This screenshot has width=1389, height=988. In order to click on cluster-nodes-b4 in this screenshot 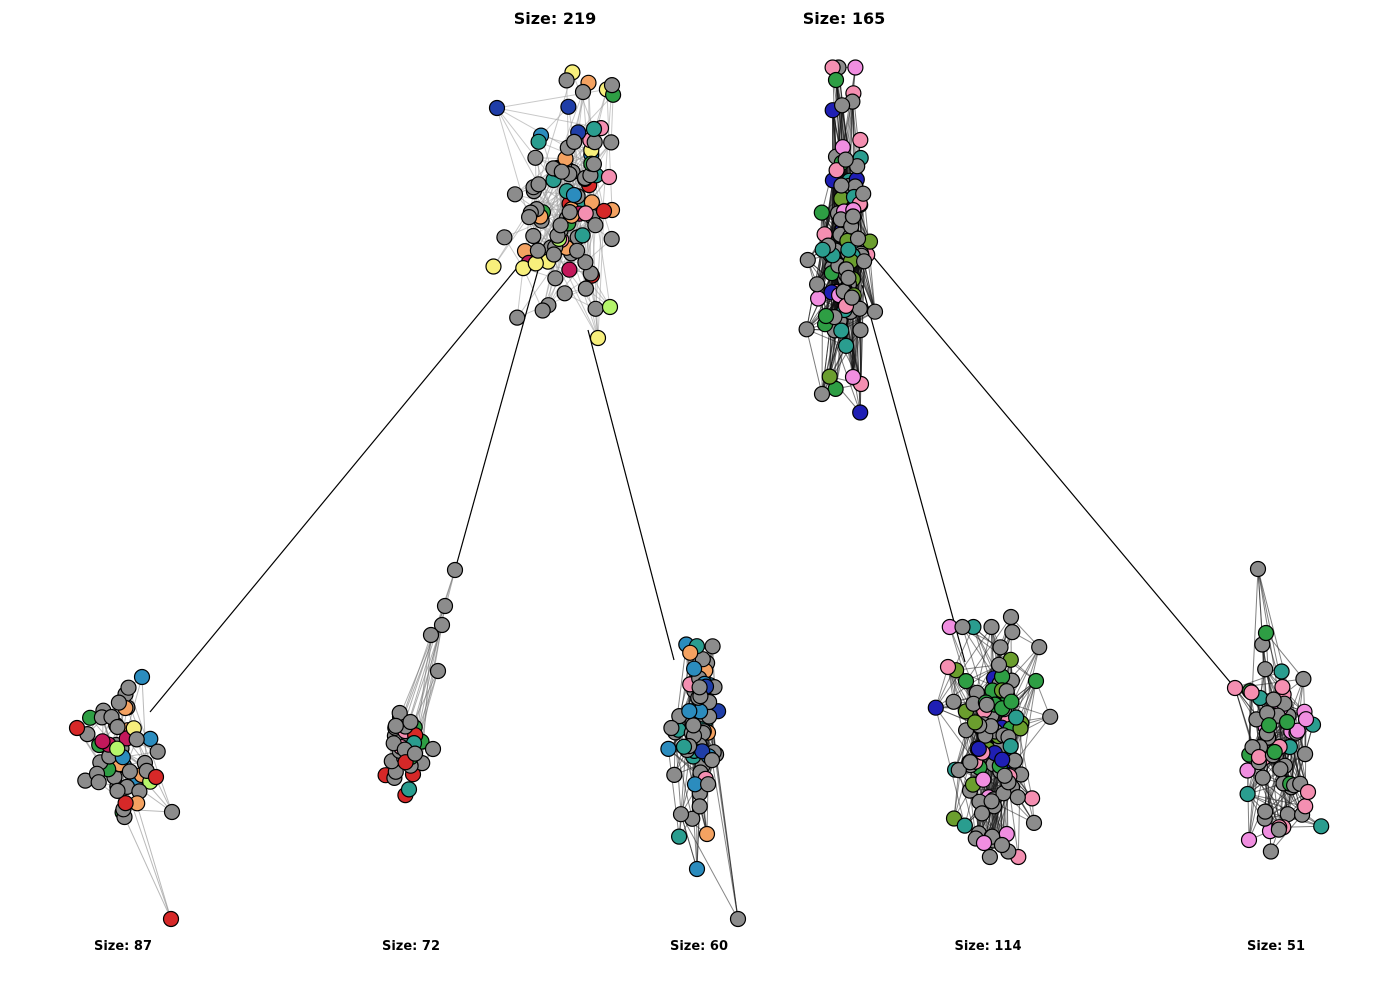, I will do `click(993, 737)`.